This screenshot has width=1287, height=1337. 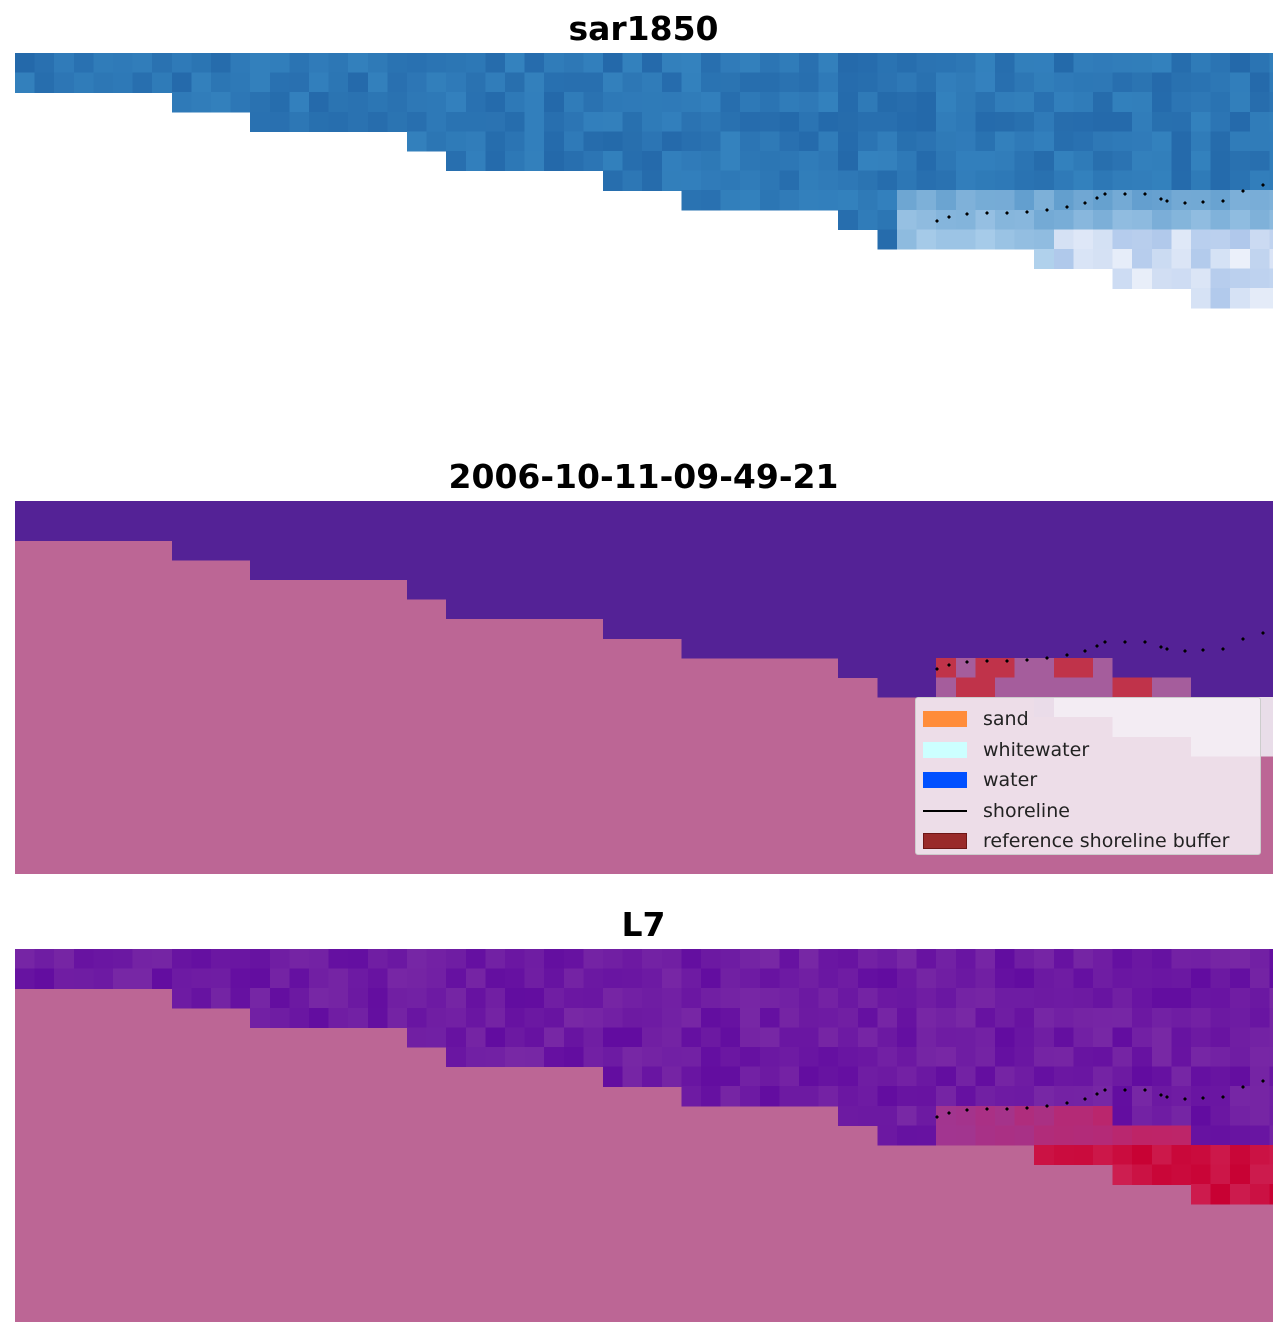 I want to click on water-swatch, so click(x=945, y=780).